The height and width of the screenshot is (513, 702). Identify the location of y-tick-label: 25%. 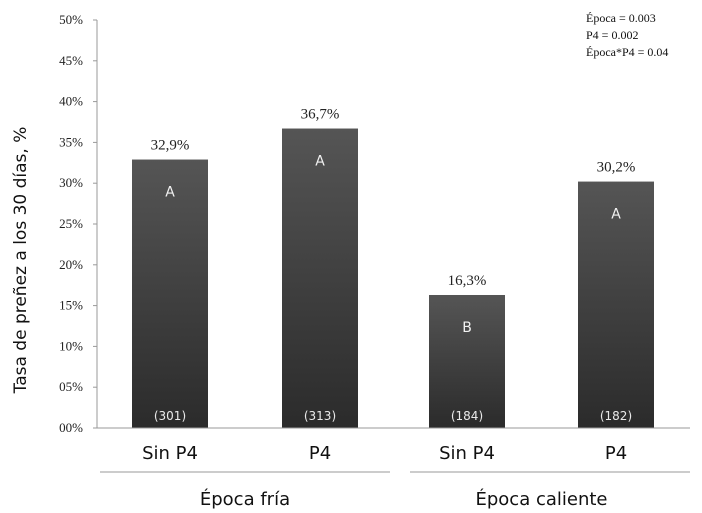
(71, 223).